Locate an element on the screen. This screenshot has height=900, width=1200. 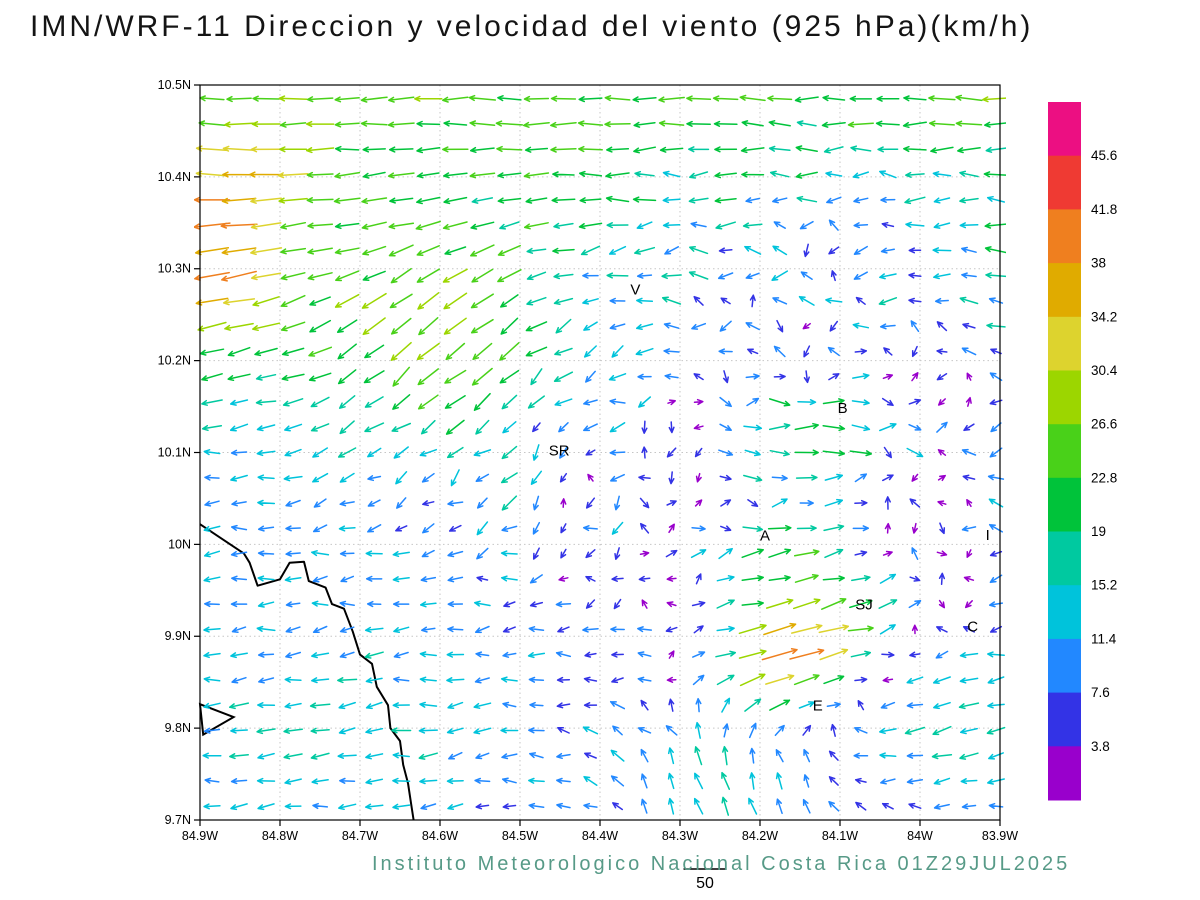
coastline is located at coordinates (306, 672).